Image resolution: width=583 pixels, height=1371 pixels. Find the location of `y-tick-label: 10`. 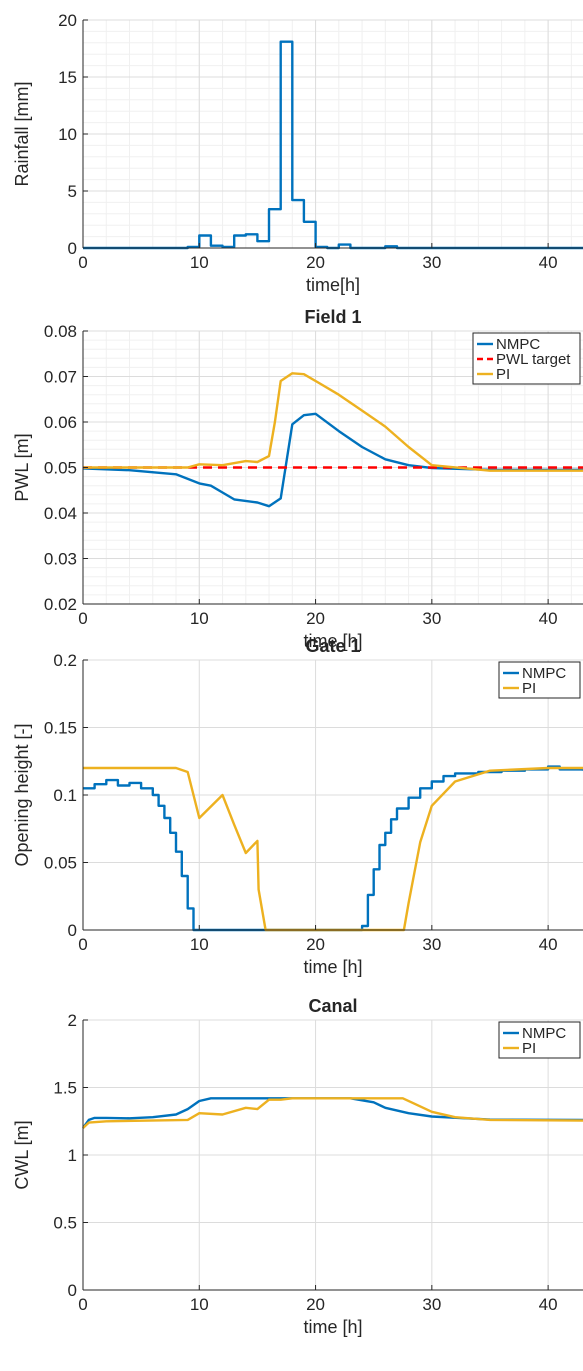

y-tick-label: 10 is located at coordinates (67, 134).